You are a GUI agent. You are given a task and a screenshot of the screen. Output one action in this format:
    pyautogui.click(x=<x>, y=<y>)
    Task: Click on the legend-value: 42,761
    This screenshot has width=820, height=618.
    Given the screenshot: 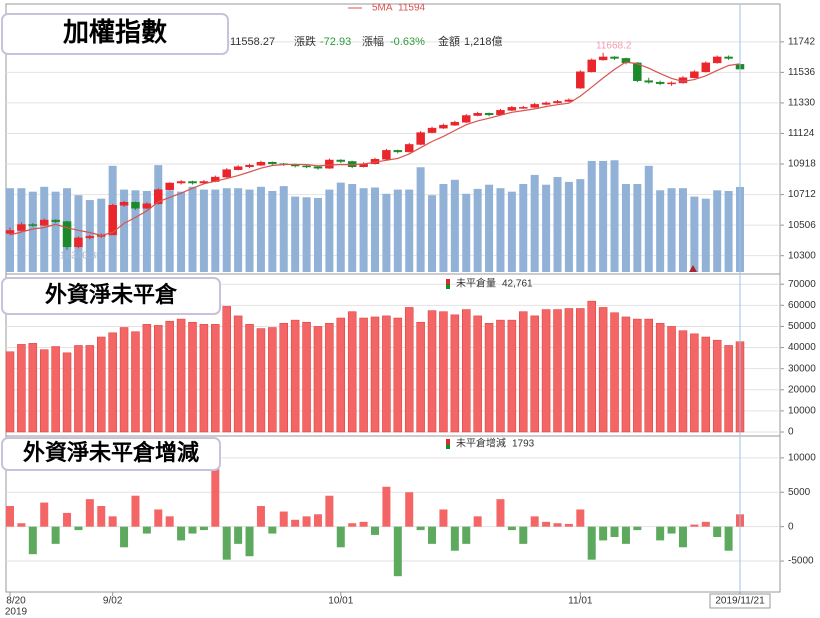 What is the action you would take?
    pyautogui.click(x=517, y=284)
    